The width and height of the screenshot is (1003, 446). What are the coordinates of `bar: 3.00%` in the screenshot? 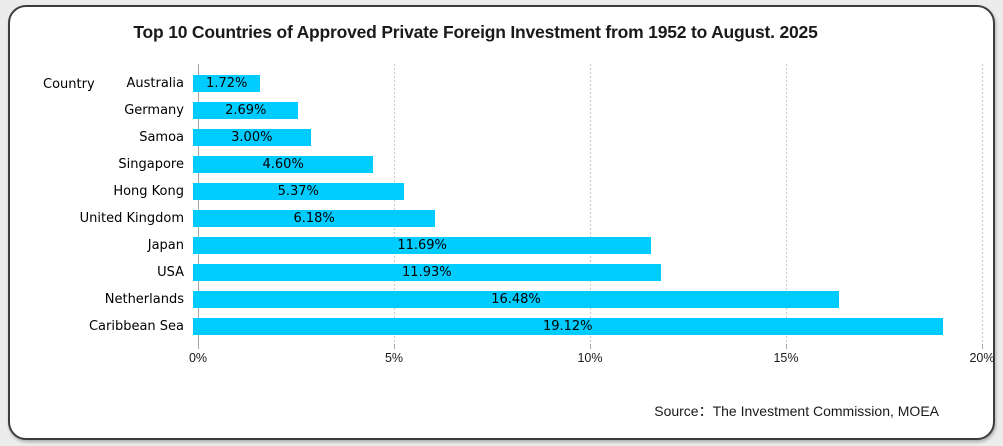 It's located at (252, 137).